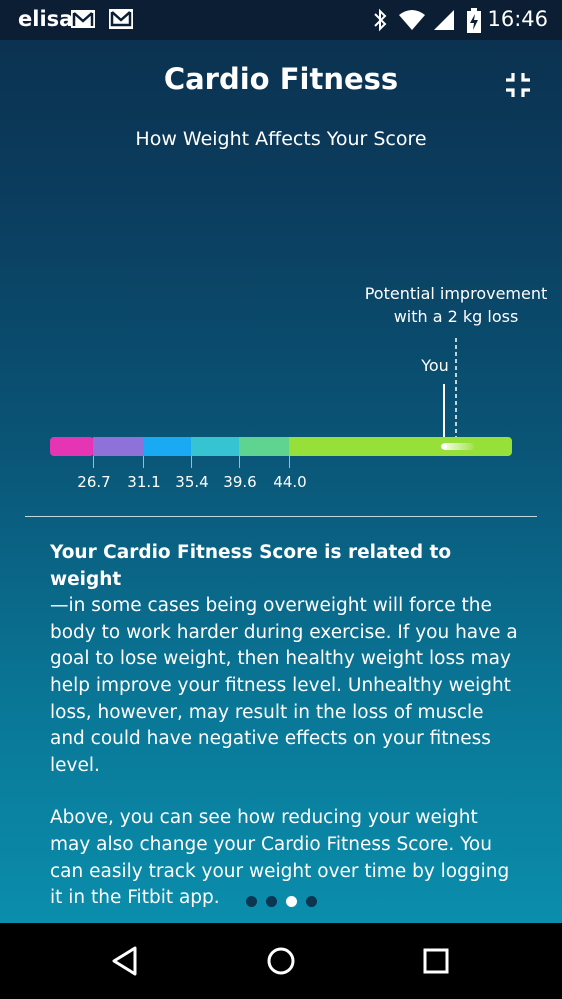  I want to click on section-divider, so click(281, 516).